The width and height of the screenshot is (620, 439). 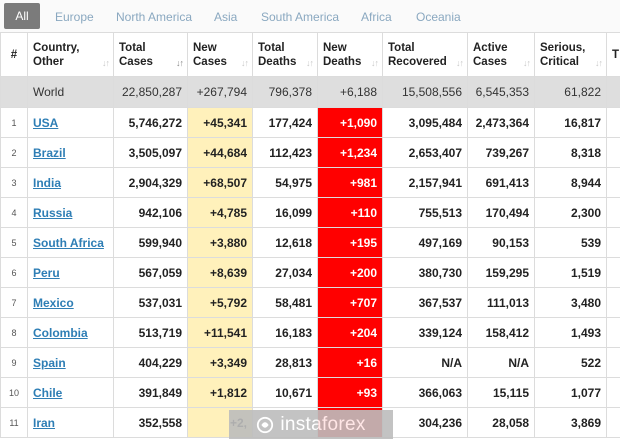 What do you see at coordinates (350, 272) in the screenshot?
I see `new-deaths: +200` at bounding box center [350, 272].